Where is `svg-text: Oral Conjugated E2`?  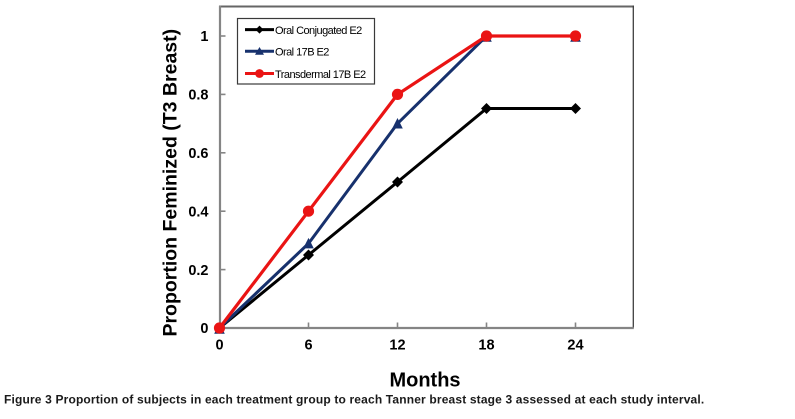 svg-text: Oral Conjugated E2 is located at coordinates (318, 31).